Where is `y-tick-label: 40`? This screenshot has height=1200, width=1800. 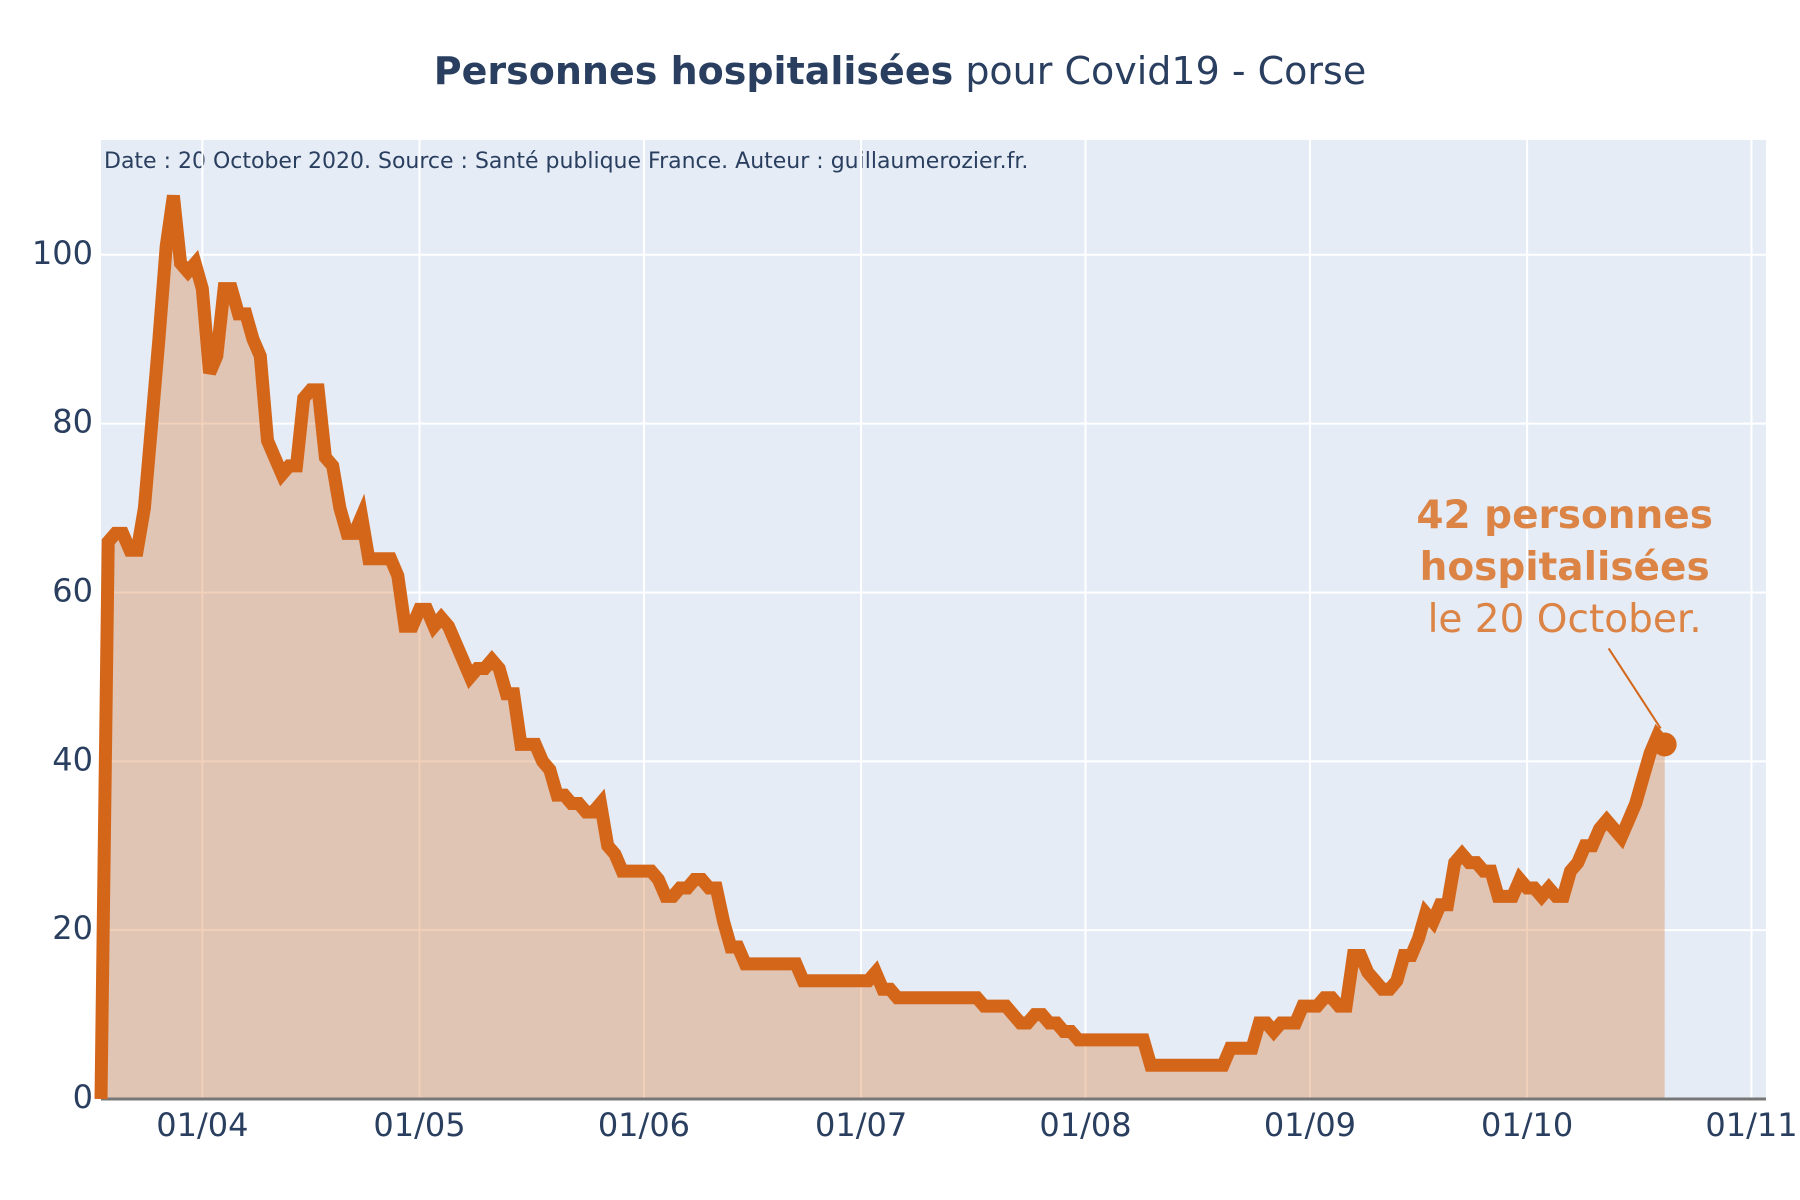
y-tick-label: 40 is located at coordinates (72, 759).